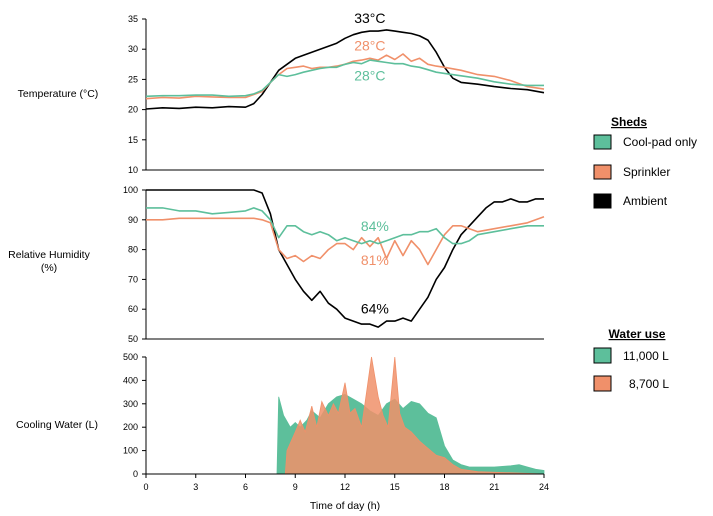 The width and height of the screenshot is (713, 516). What do you see at coordinates (637, 334) in the screenshot?
I see `legend-water-title: Water use` at bounding box center [637, 334].